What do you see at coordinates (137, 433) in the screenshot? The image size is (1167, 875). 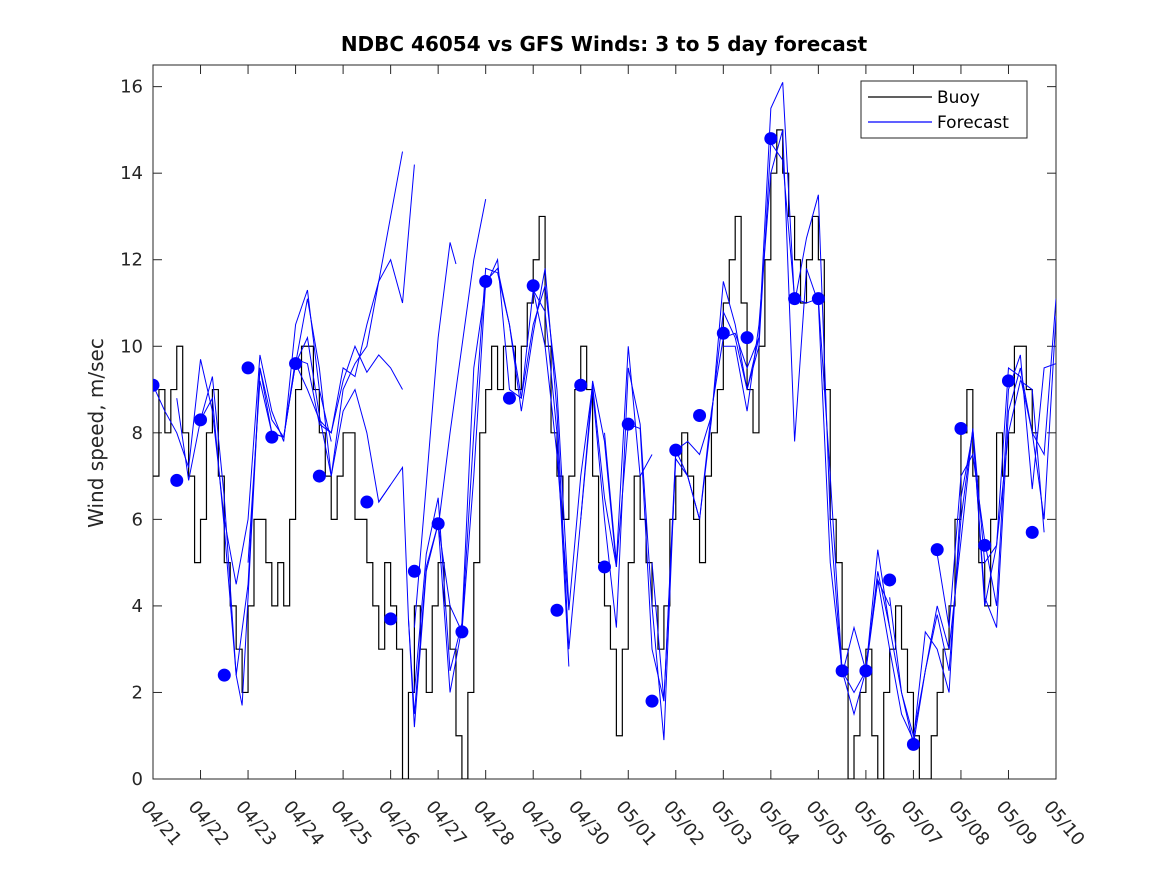 I see `y-tick-label: 8` at bounding box center [137, 433].